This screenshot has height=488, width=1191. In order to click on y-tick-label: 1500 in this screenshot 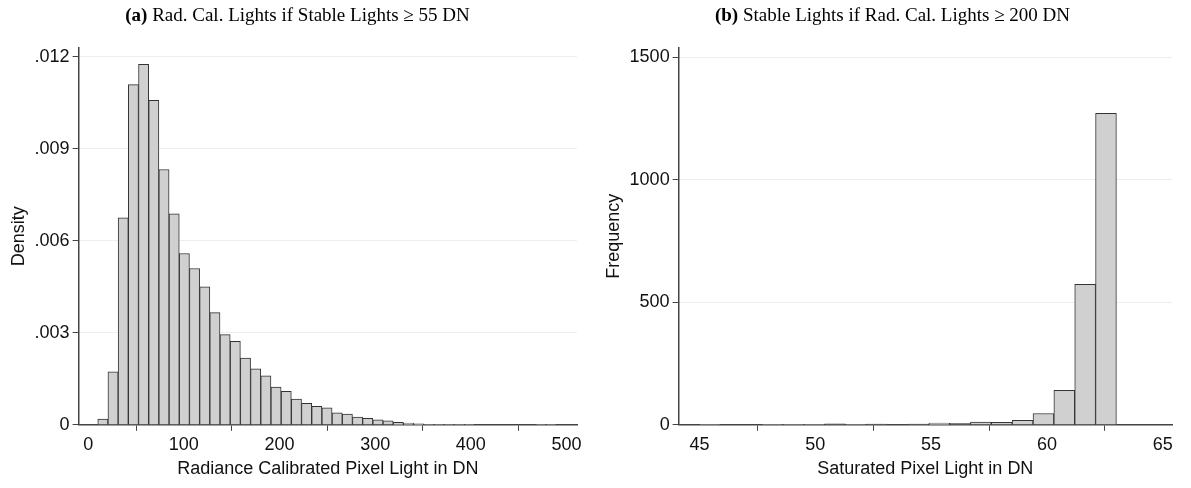, I will do `click(649, 56)`.